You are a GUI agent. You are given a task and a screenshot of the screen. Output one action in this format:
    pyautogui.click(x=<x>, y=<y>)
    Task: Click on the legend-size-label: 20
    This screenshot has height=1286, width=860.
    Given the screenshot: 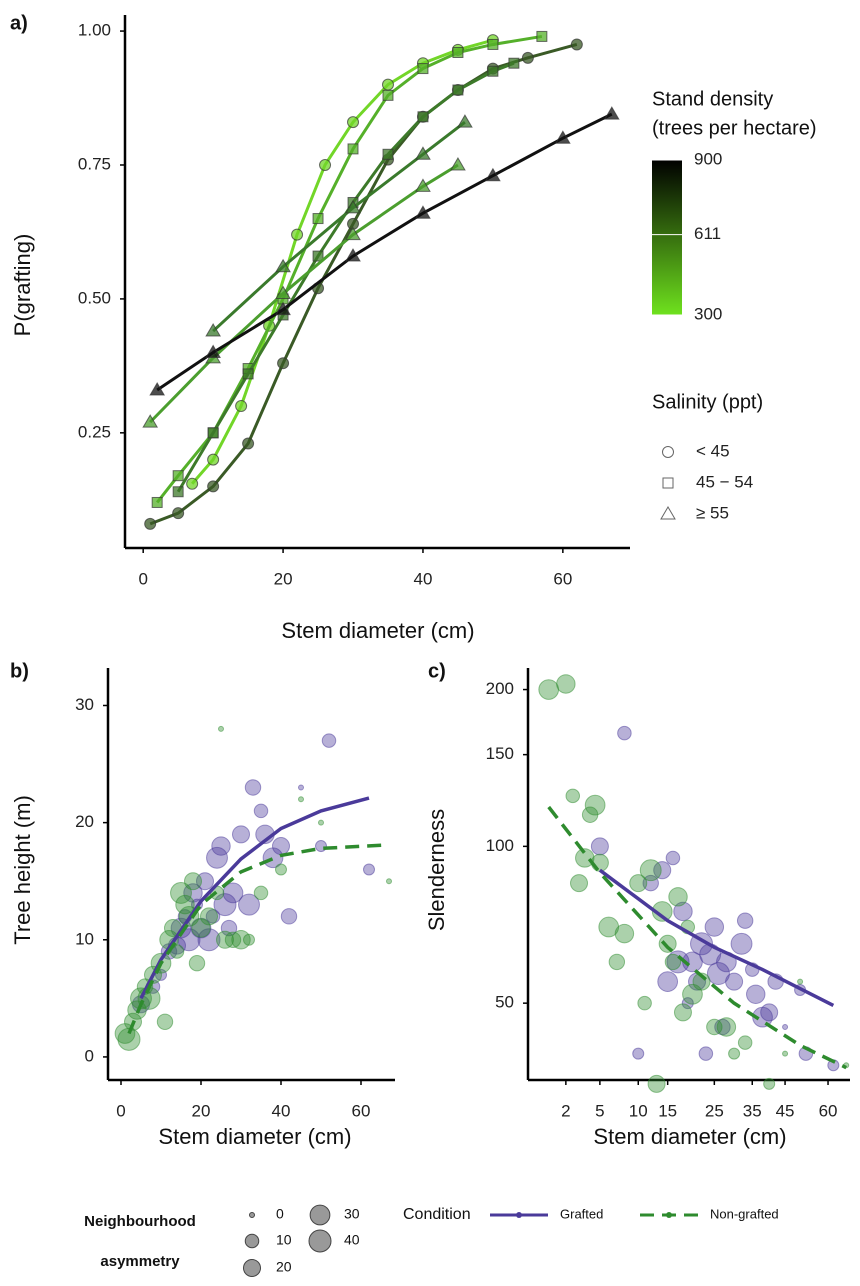 What is the action you would take?
    pyautogui.click(x=284, y=1267)
    